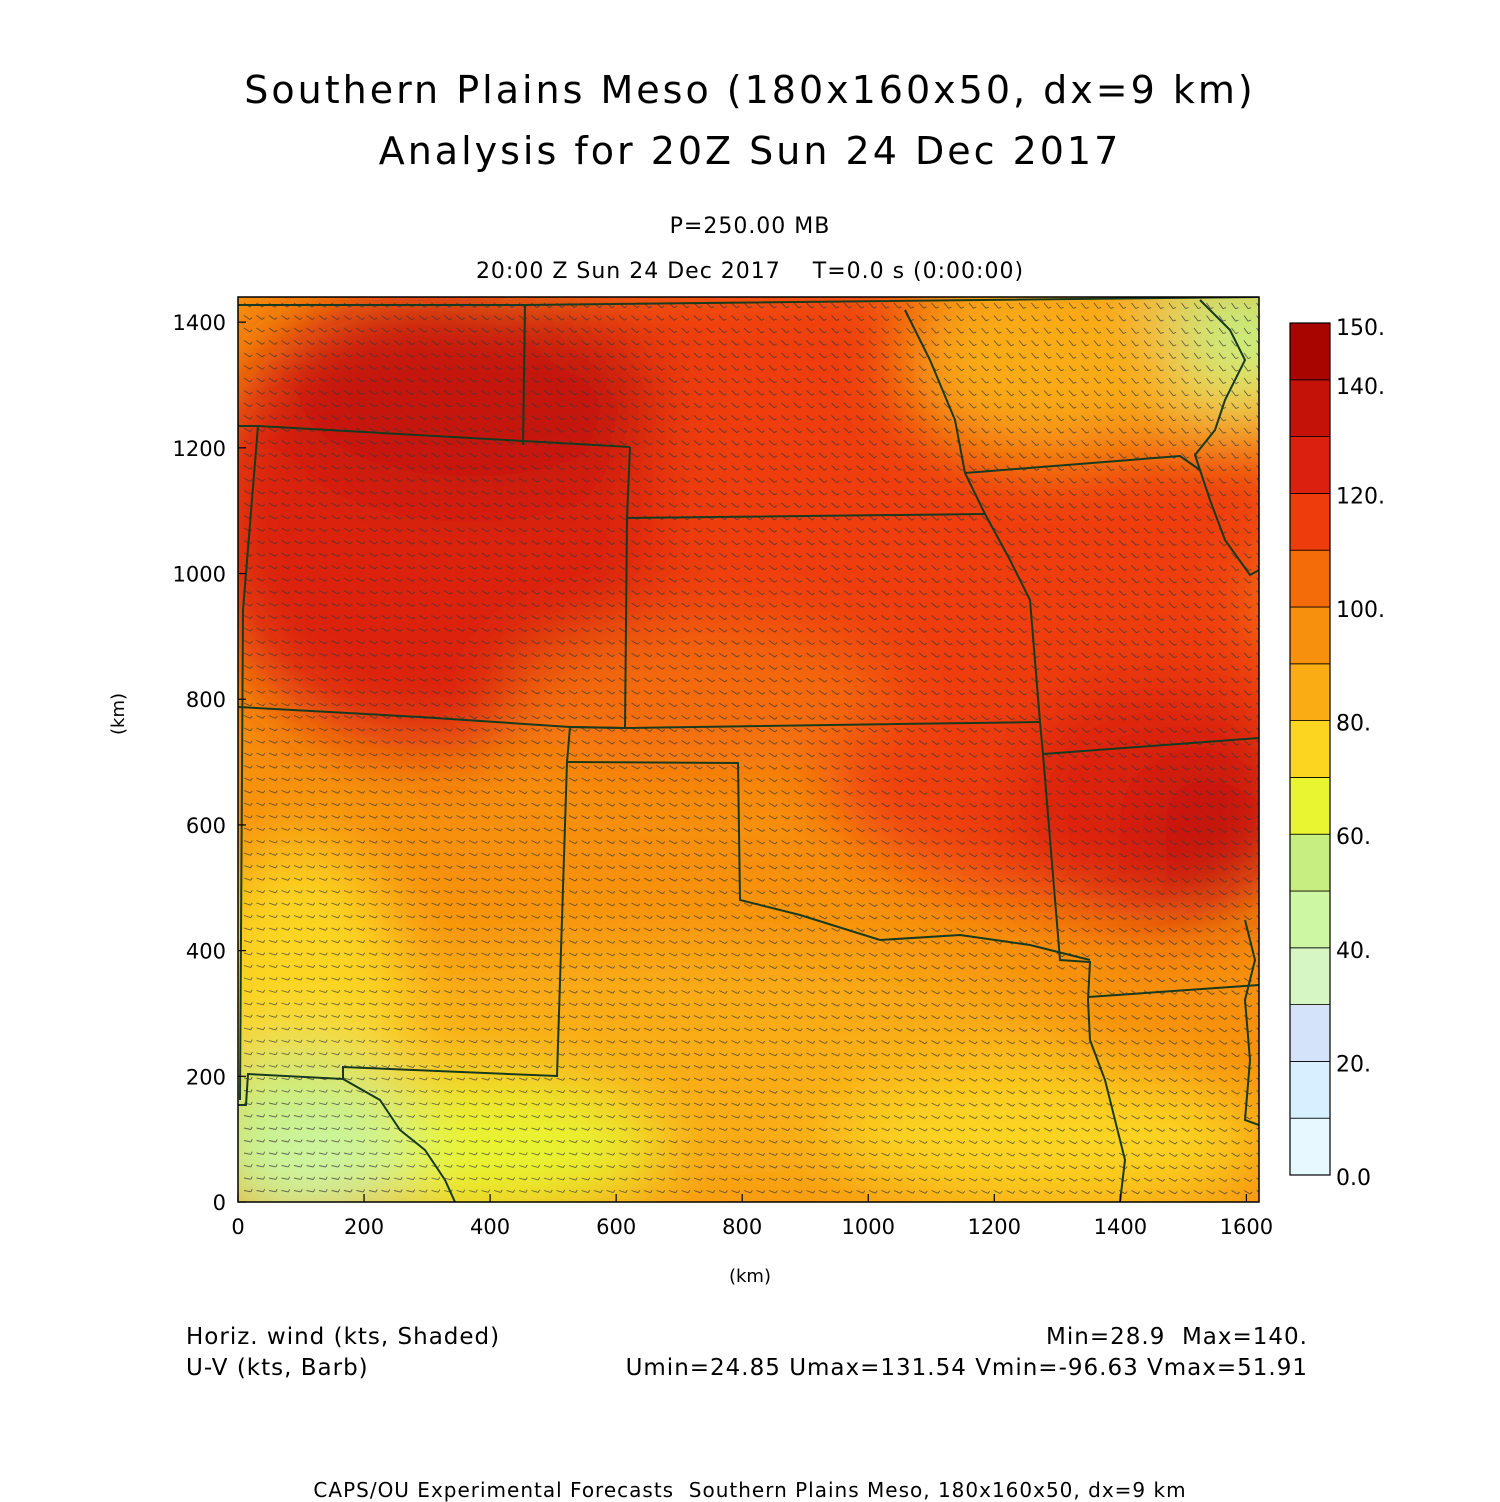  Describe the element at coordinates (1337, 753) in the screenshot. I see `colorbar: 0.0 20. 40. 60. 80. 100. 120. 140. 150.` at that location.